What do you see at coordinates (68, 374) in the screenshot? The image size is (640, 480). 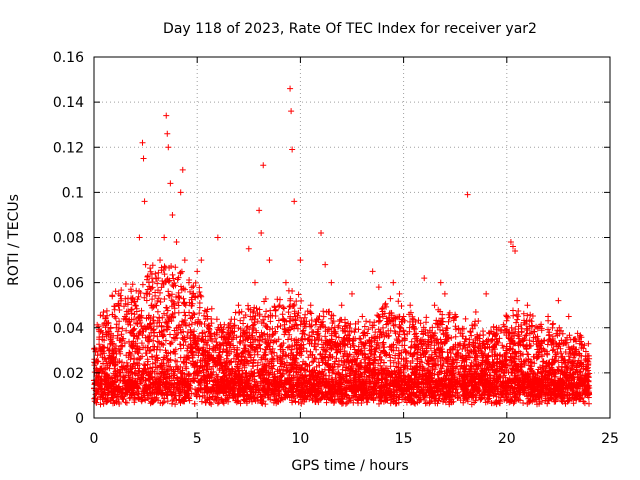 I see `y-tick-label: 0.02` at bounding box center [68, 374].